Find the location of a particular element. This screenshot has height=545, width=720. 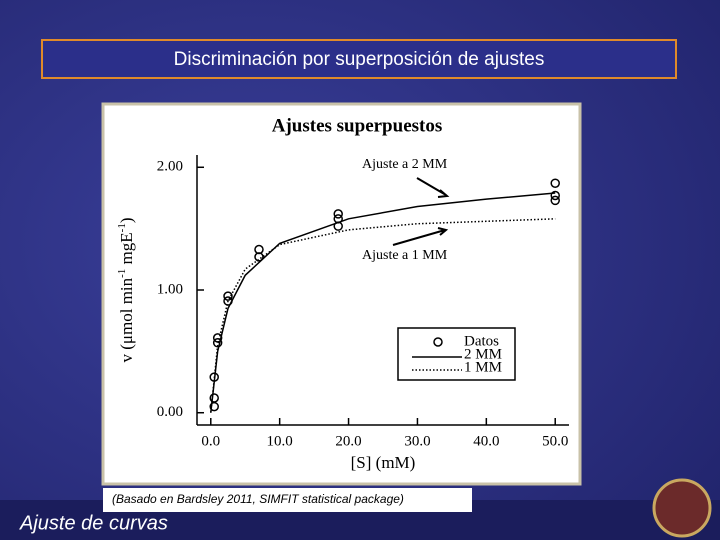

x-tick-label: 30.0 is located at coordinates (417, 441).